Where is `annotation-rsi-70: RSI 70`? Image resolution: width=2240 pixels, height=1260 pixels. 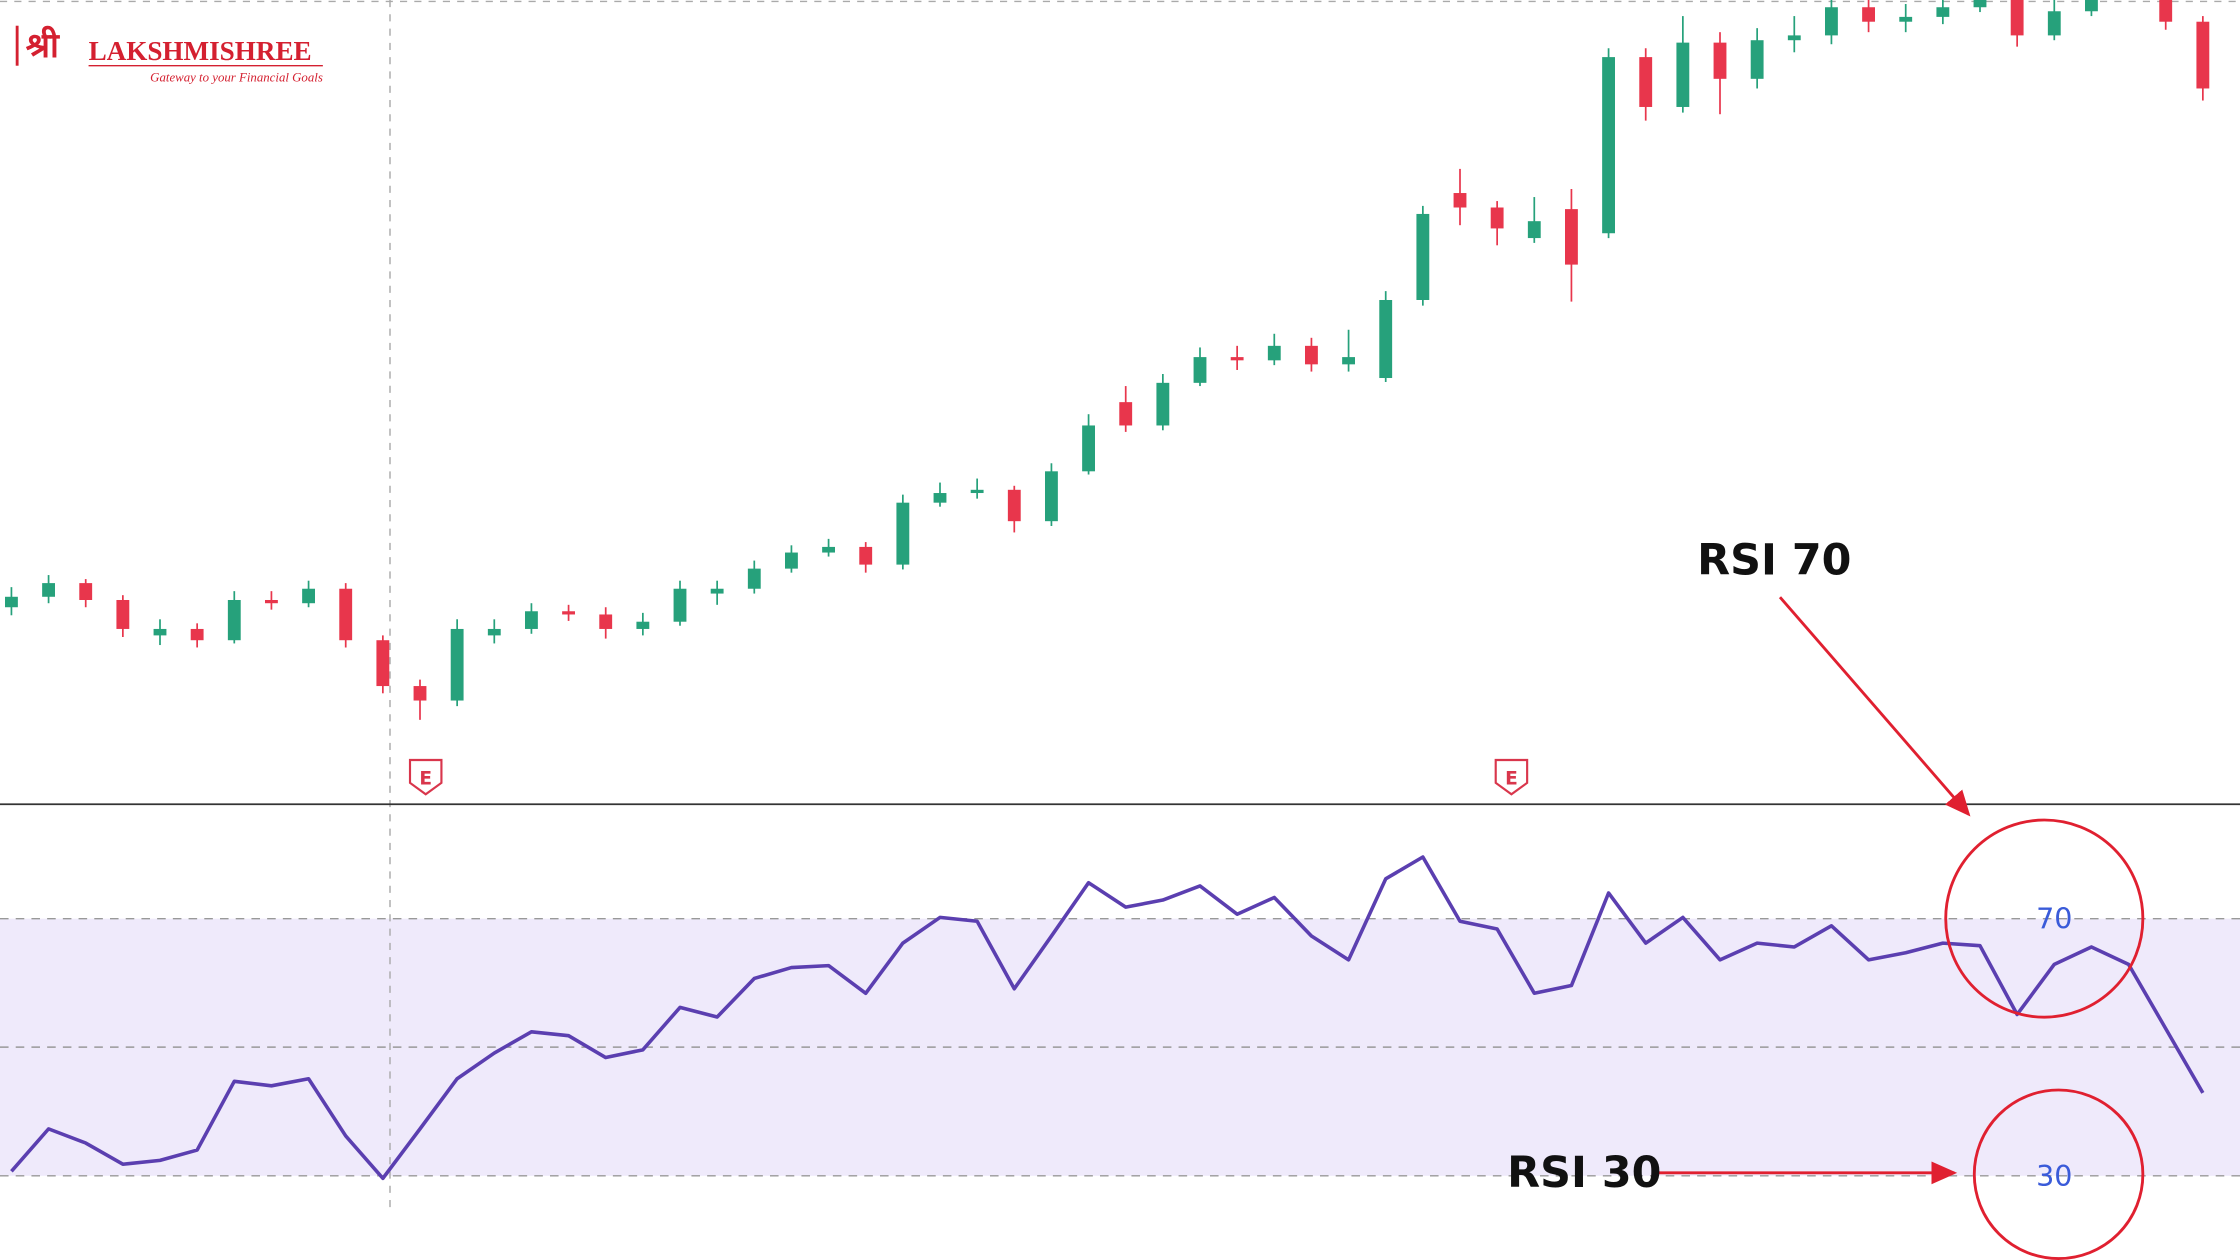
annotation-rsi-70: RSI 70 is located at coordinates (1774, 560).